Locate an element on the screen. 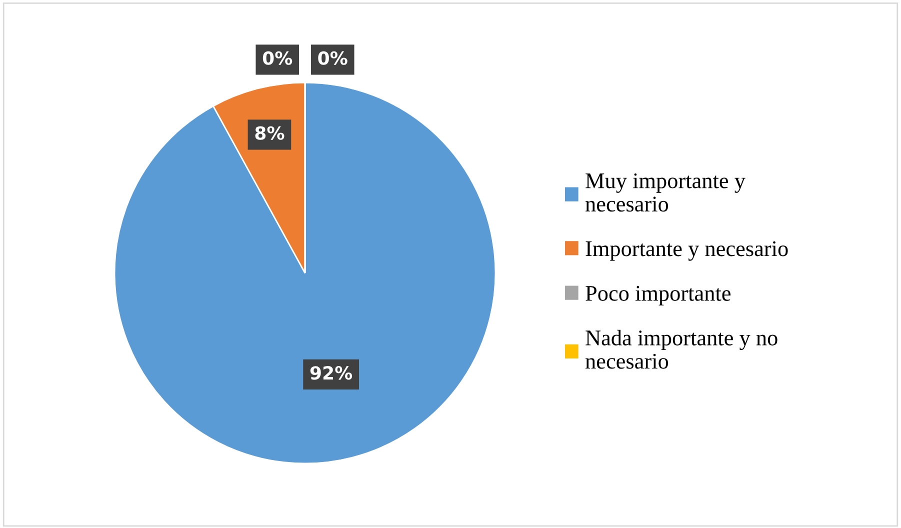 This screenshot has height=528, width=901. legend-label: Poco importante is located at coordinates (658, 296).